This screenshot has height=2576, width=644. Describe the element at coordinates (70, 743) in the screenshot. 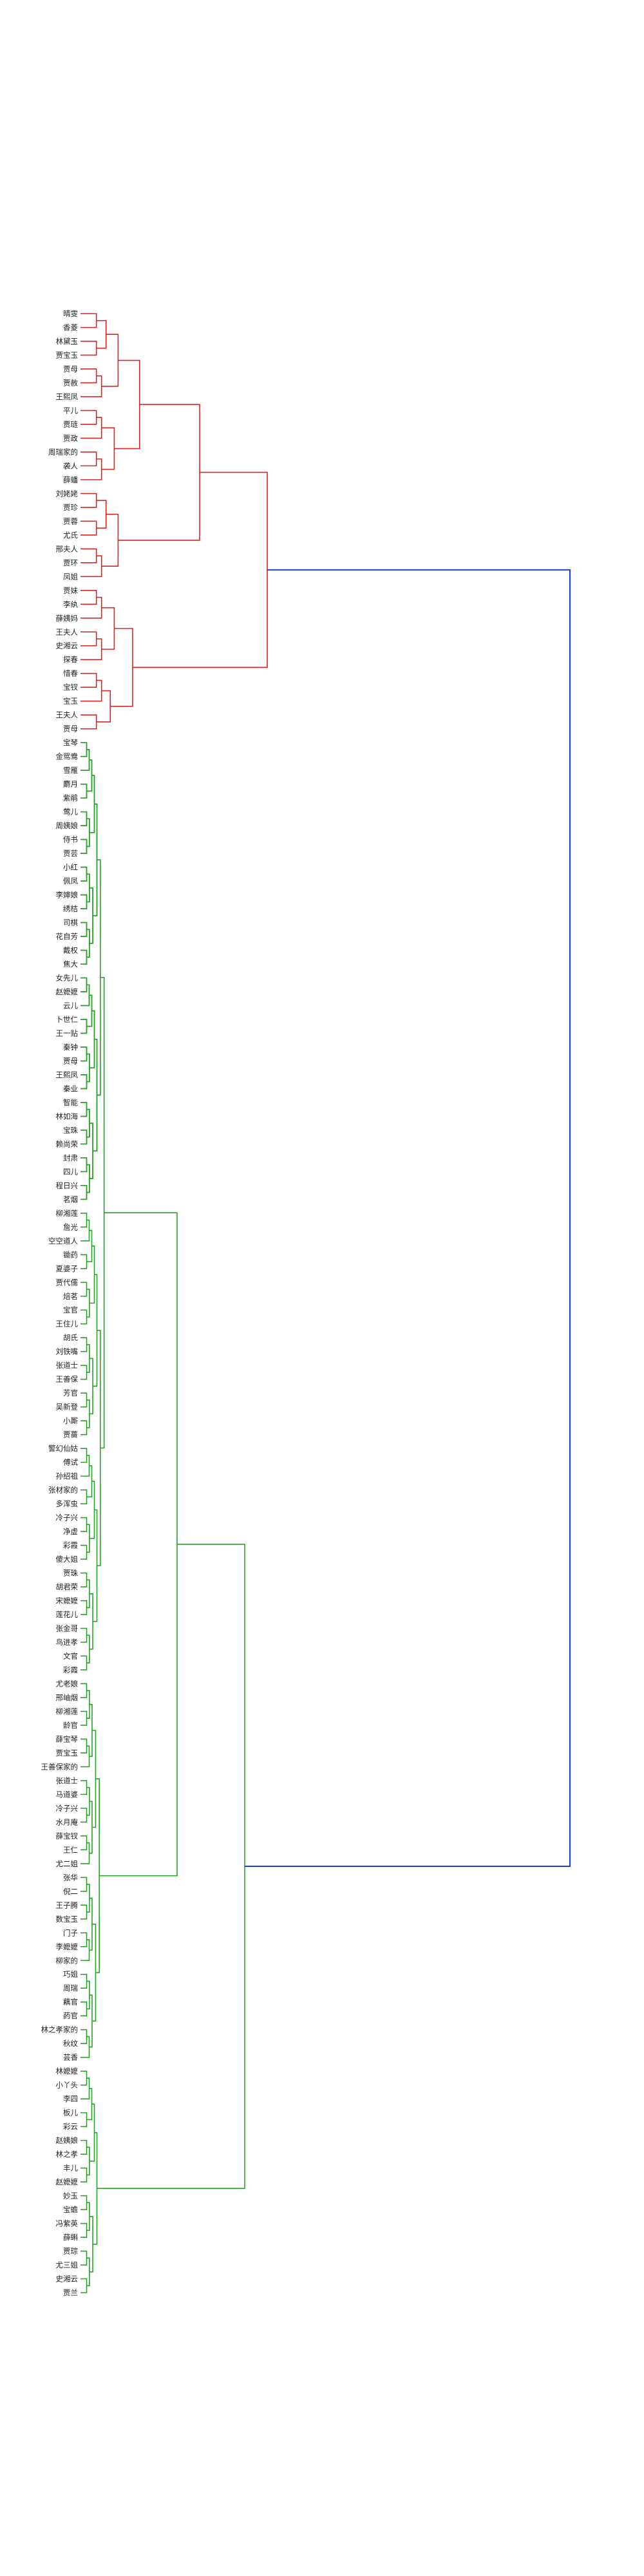

I see `leaf-label: 宝琴` at that location.